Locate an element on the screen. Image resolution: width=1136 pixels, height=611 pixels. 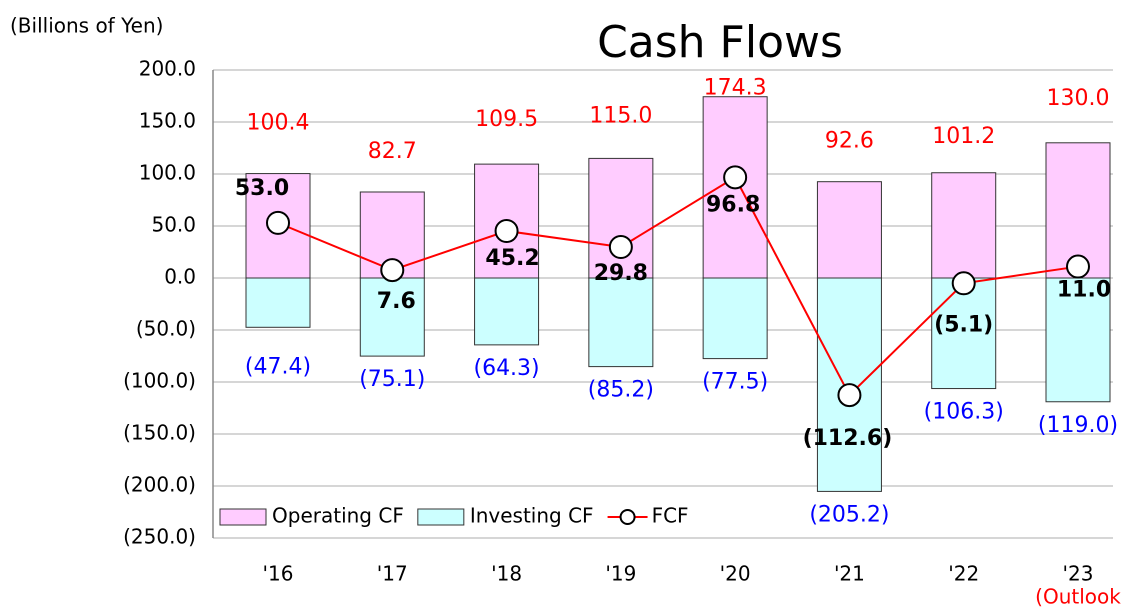
data-label: 29.8 is located at coordinates (621, 273).